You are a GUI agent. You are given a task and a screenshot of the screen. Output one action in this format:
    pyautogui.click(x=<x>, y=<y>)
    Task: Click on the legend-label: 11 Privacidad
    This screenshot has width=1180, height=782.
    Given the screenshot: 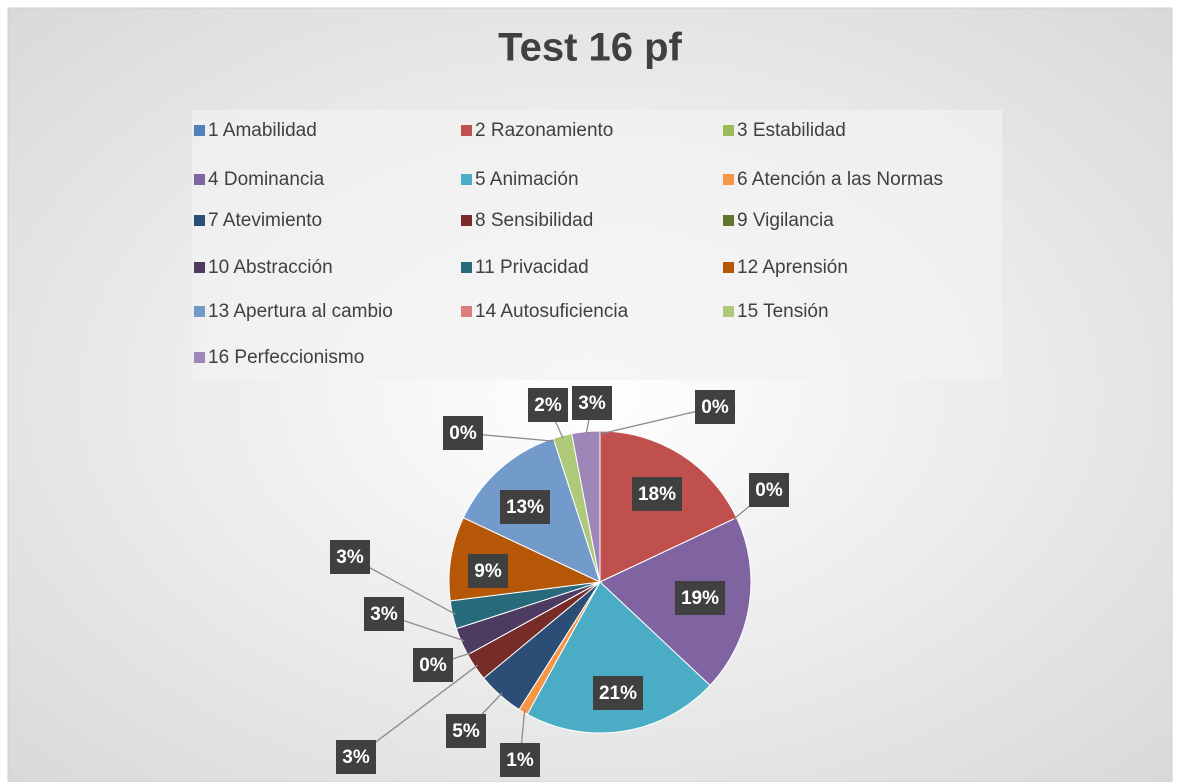 What is the action you would take?
    pyautogui.click(x=532, y=267)
    